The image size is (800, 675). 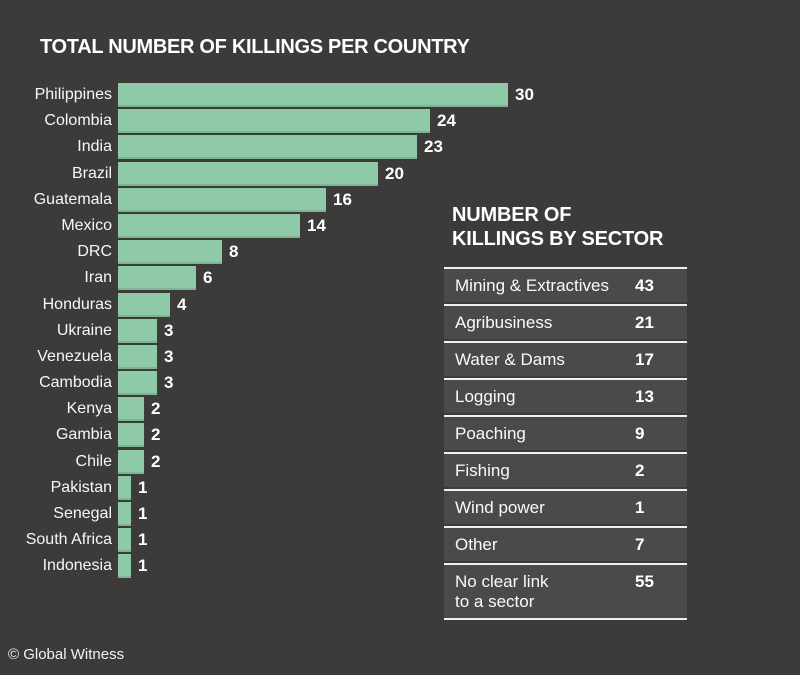 What do you see at coordinates (640, 507) in the screenshot?
I see `sector-value: 1` at bounding box center [640, 507].